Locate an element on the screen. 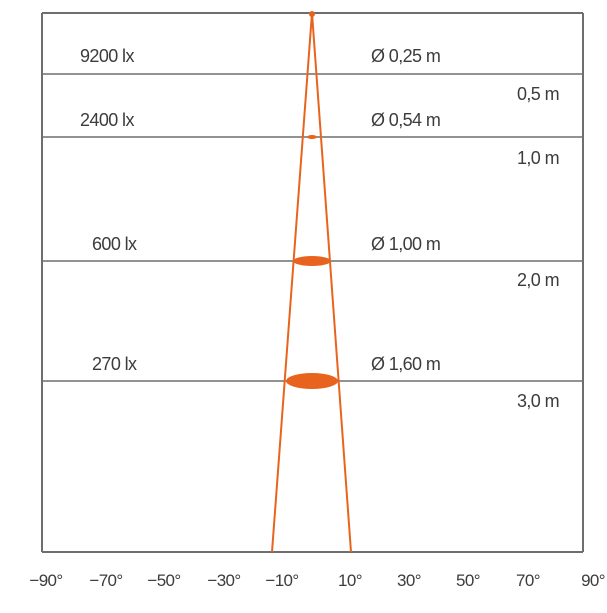 The width and height of the screenshot is (607, 613). illuminance-label: 9200 lx is located at coordinates (107, 56).